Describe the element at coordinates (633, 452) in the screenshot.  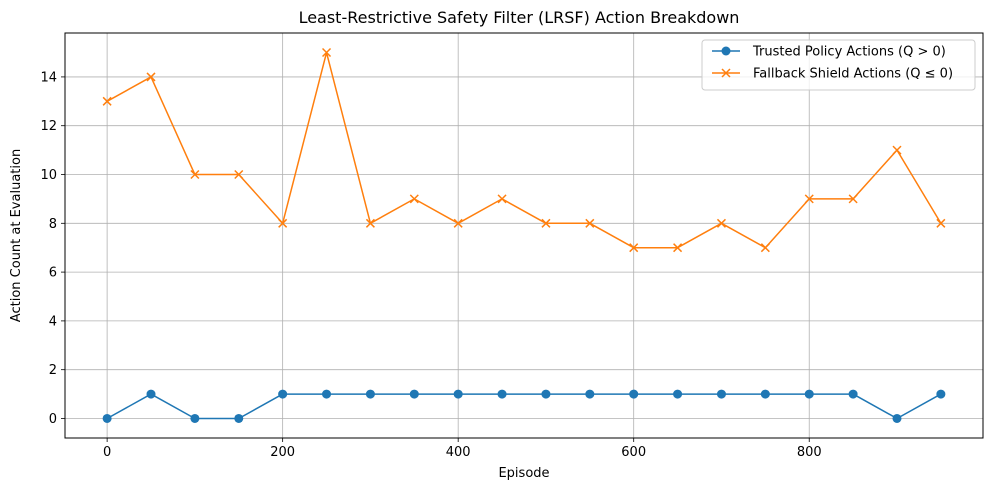
I see `x-tick-label: 600` at that location.